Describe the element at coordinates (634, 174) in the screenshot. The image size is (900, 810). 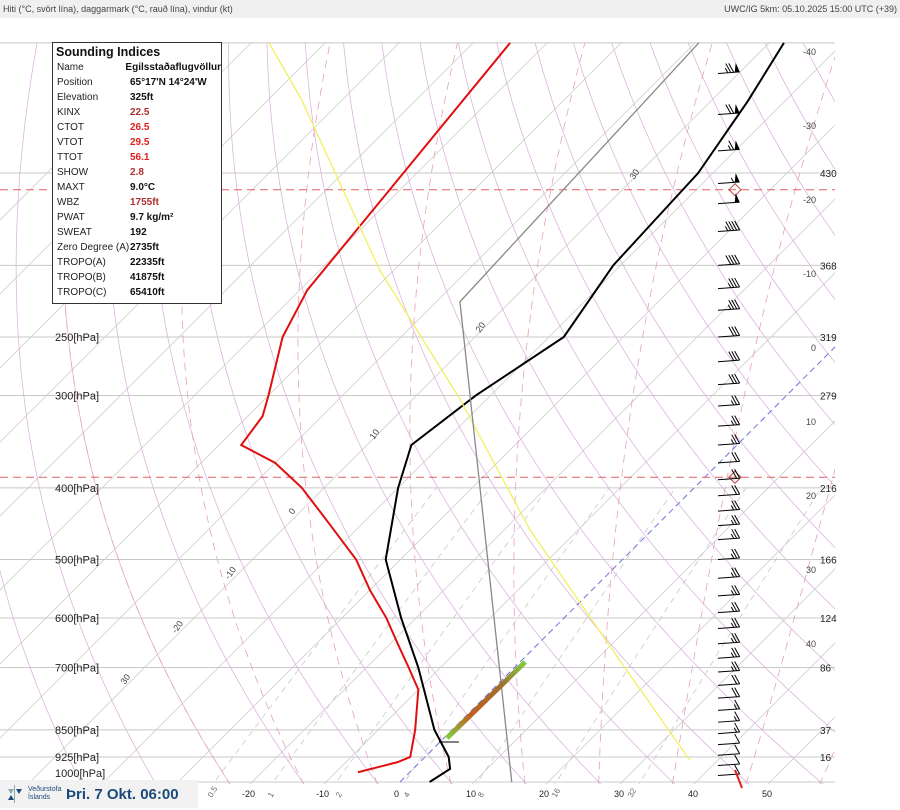
I see `adiabat-label: 30` at that location.